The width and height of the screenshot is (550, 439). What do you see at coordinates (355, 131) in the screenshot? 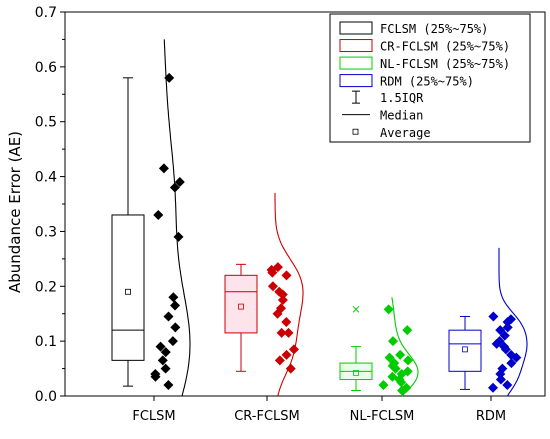
I see `legend-average-icon` at bounding box center [355, 131].